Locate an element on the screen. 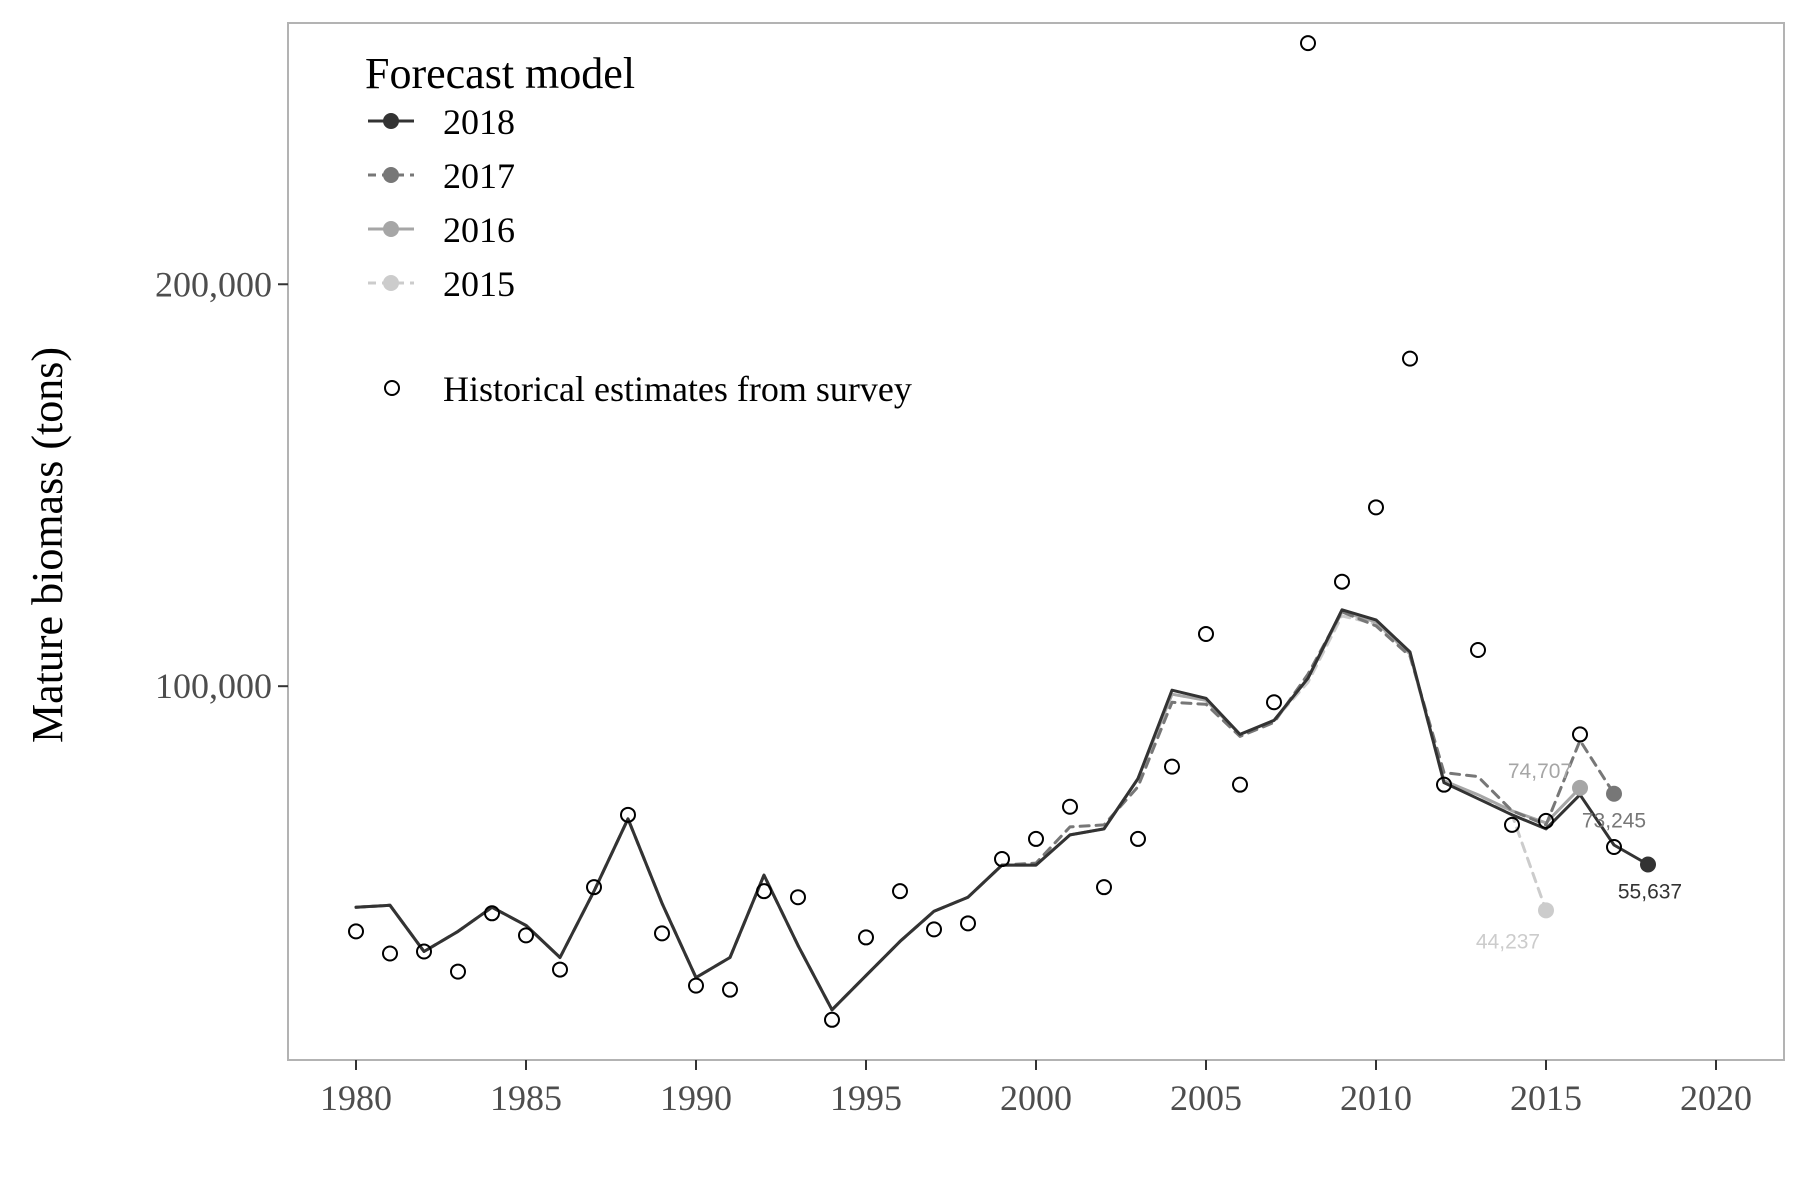  legend-key-dot-2016 is located at coordinates (391, 229).